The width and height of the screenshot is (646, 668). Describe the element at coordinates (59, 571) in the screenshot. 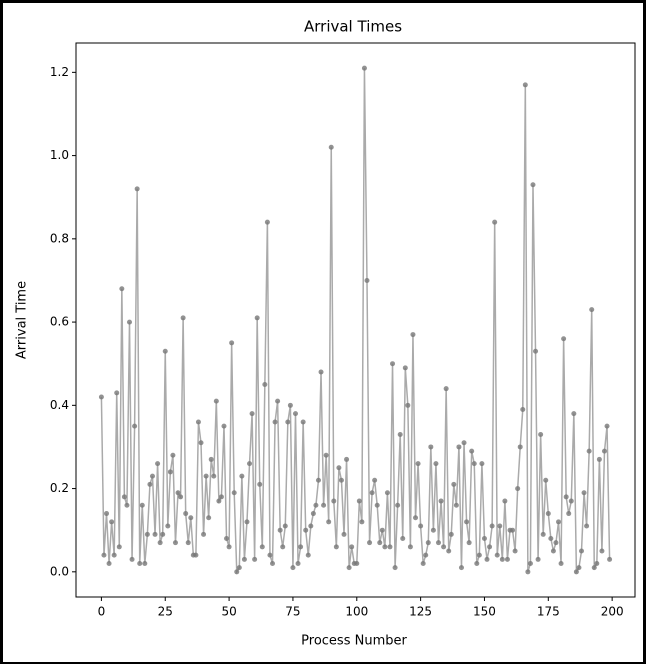

I see `y-tick-label: 0.0` at that location.